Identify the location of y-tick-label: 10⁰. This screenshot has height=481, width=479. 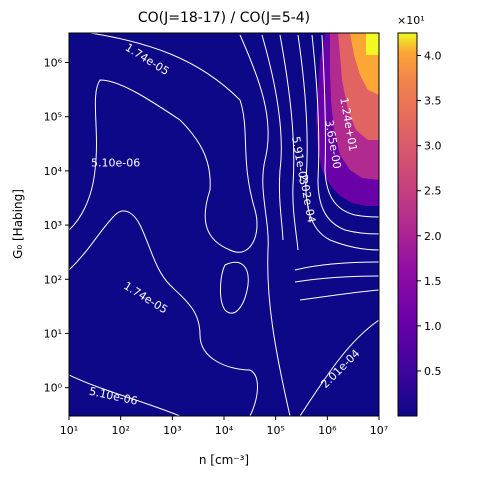
(53, 388).